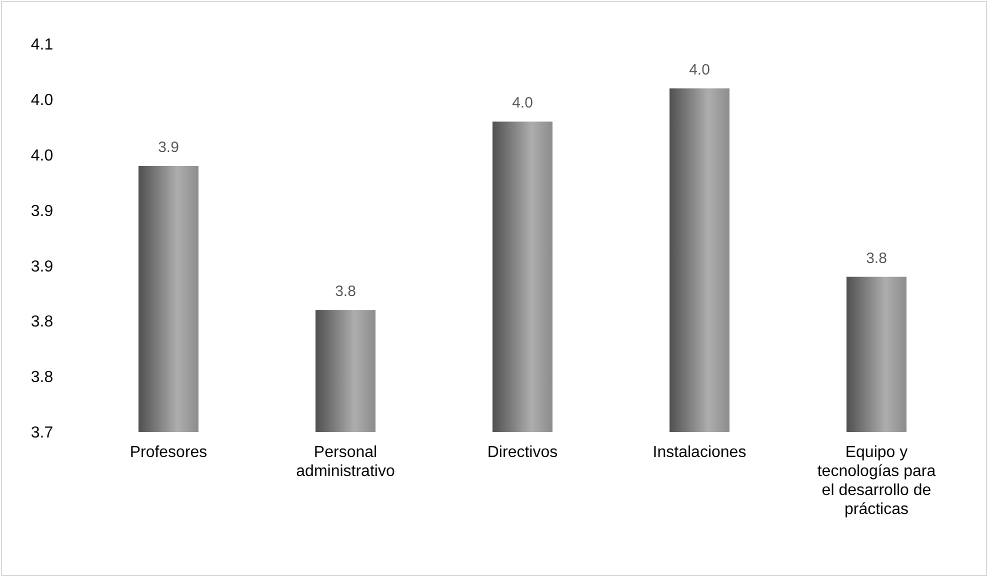 The width and height of the screenshot is (1000, 580). I want to click on x-tick-label: Personal administrativo, so click(345, 462).